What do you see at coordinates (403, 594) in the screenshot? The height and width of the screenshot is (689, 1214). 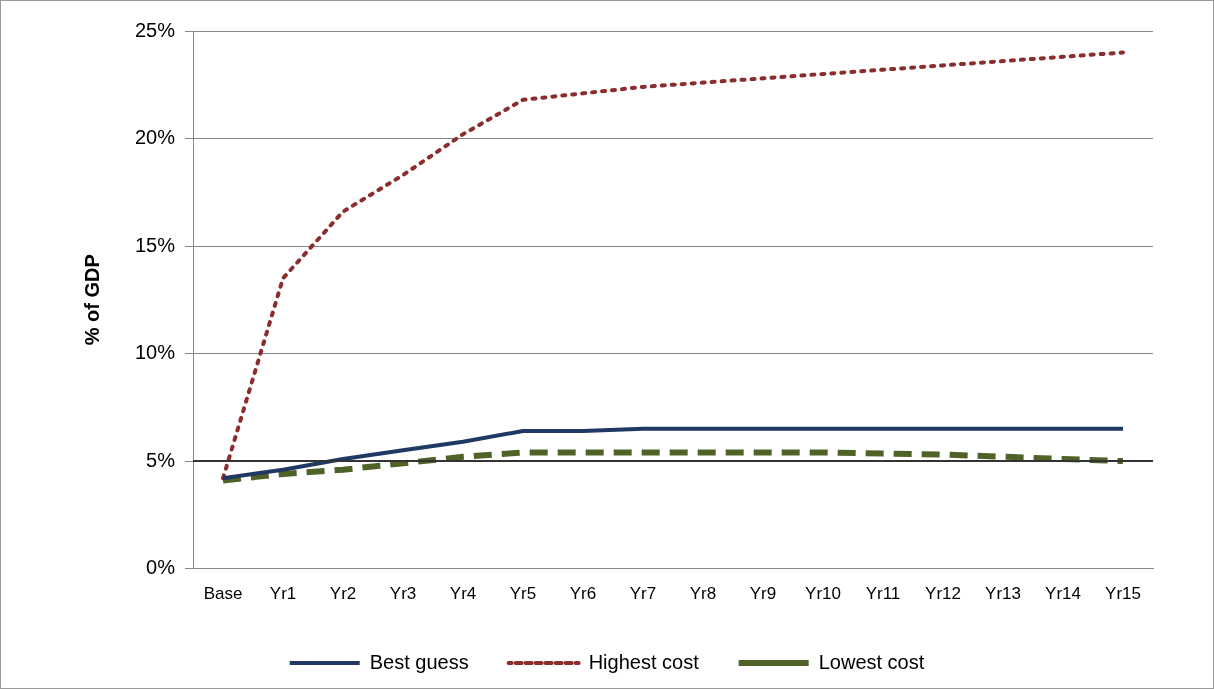 I see `x-tick-label: Yr3` at bounding box center [403, 594].